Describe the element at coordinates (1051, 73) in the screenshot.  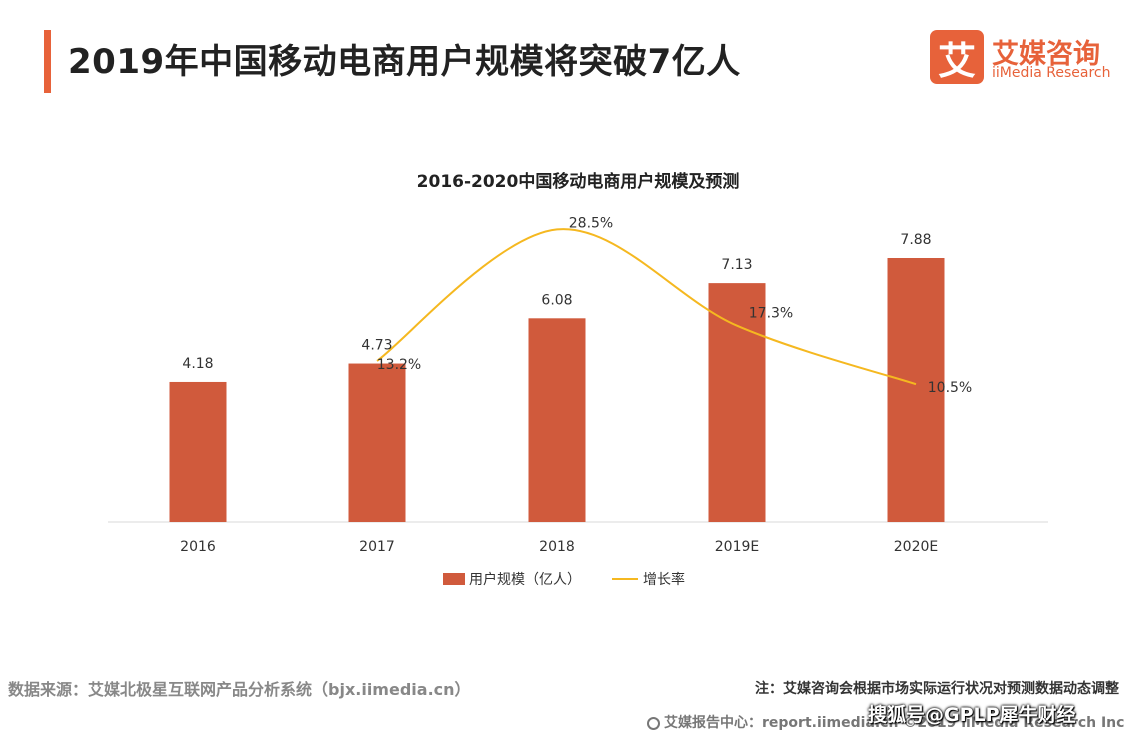
I see `logo-name-en: iiMedia Research` at that location.